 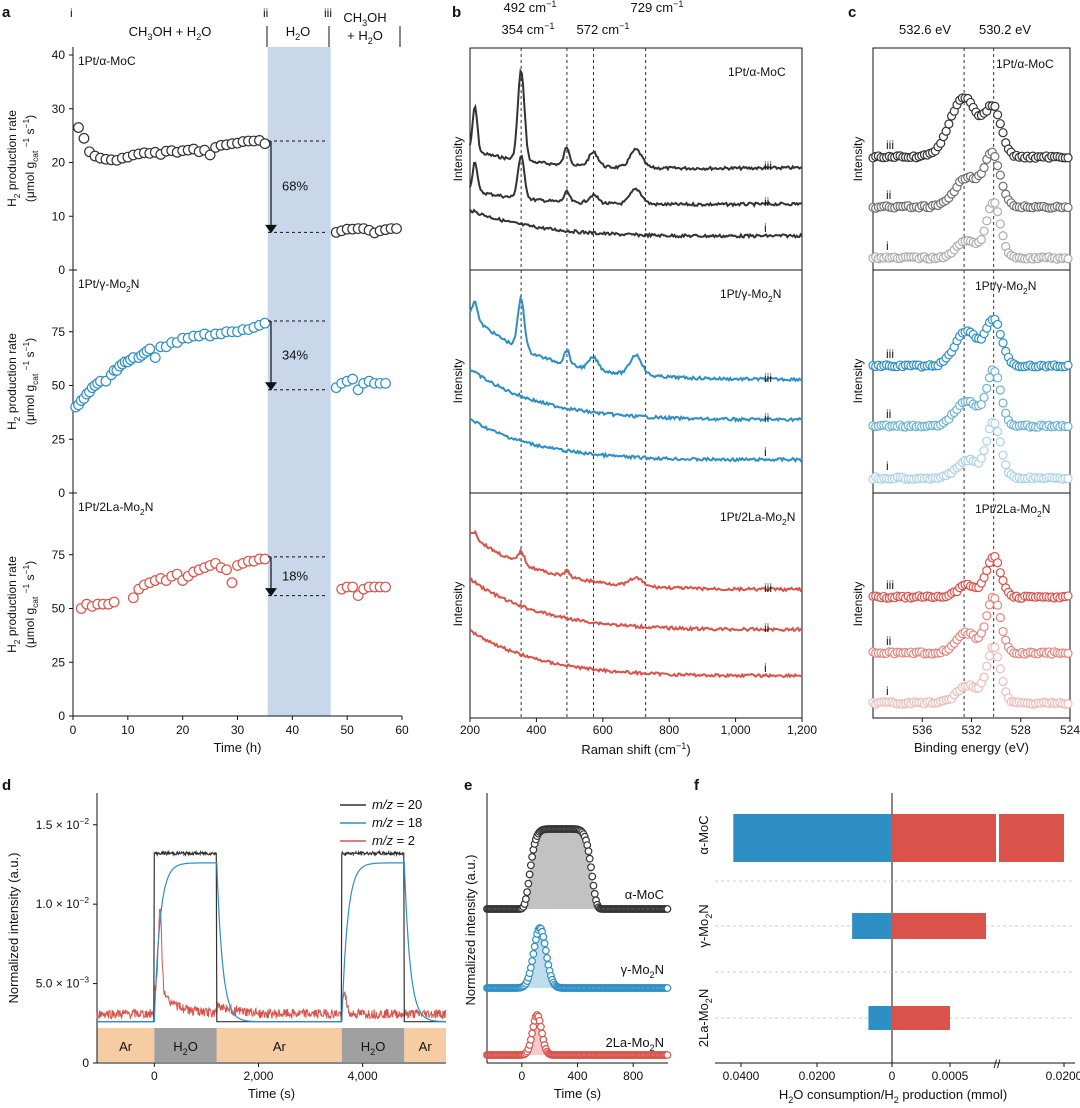 I want to click on desorption-area, so click(x=577, y=958).